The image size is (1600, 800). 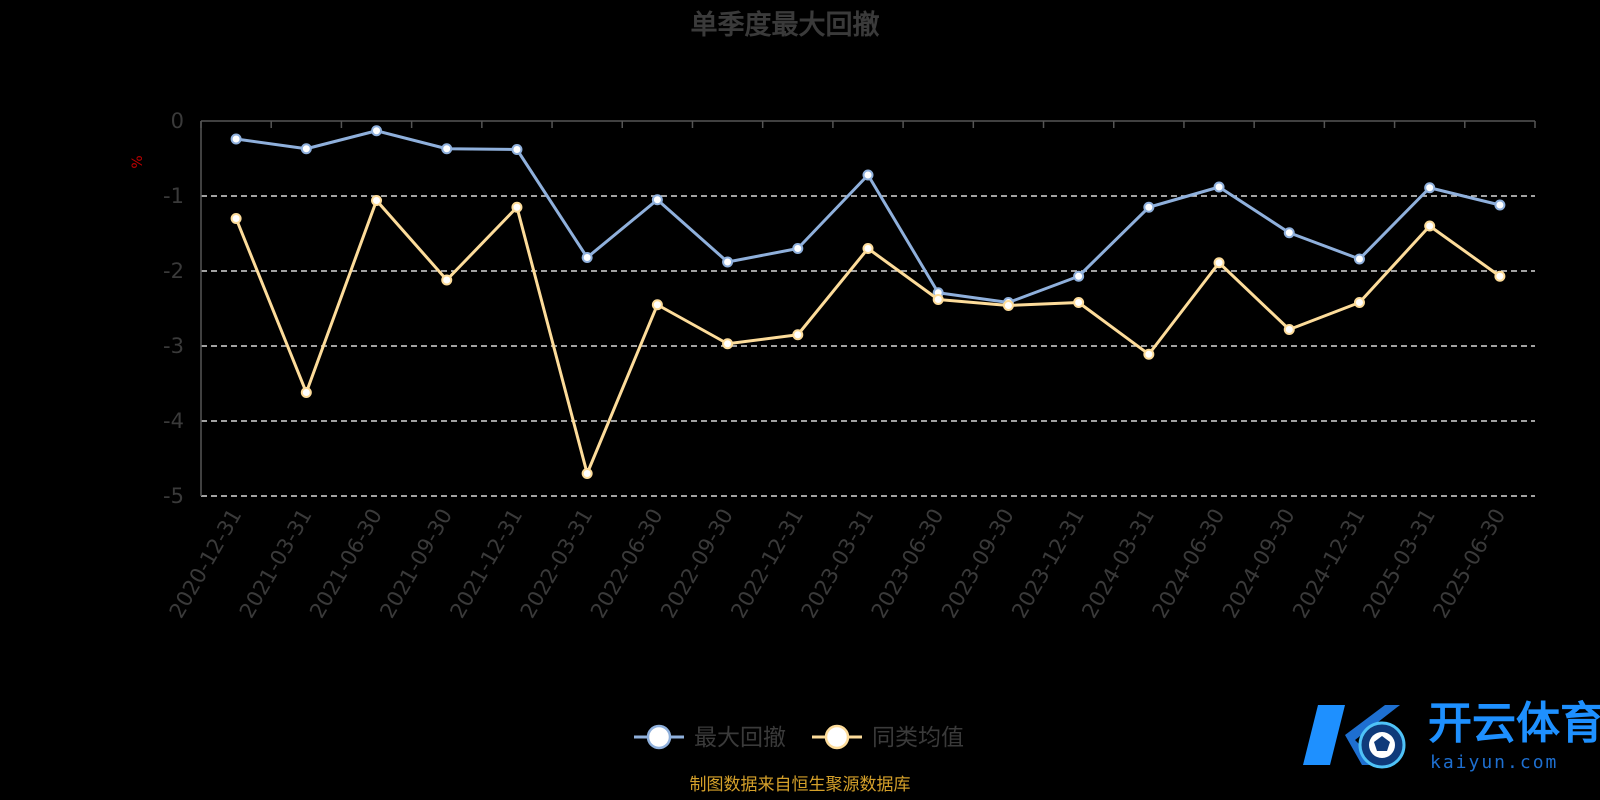 What do you see at coordinates (276, 564) in the screenshot?
I see `x-tick-label: 2021-03-31` at bounding box center [276, 564].